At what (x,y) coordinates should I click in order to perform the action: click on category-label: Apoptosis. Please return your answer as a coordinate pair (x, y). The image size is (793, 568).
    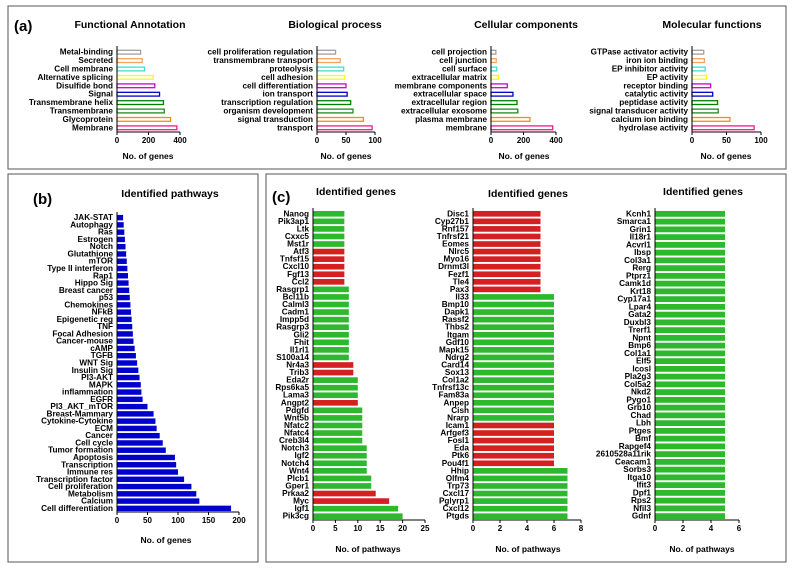
    Looking at the image, I should click on (93, 457).